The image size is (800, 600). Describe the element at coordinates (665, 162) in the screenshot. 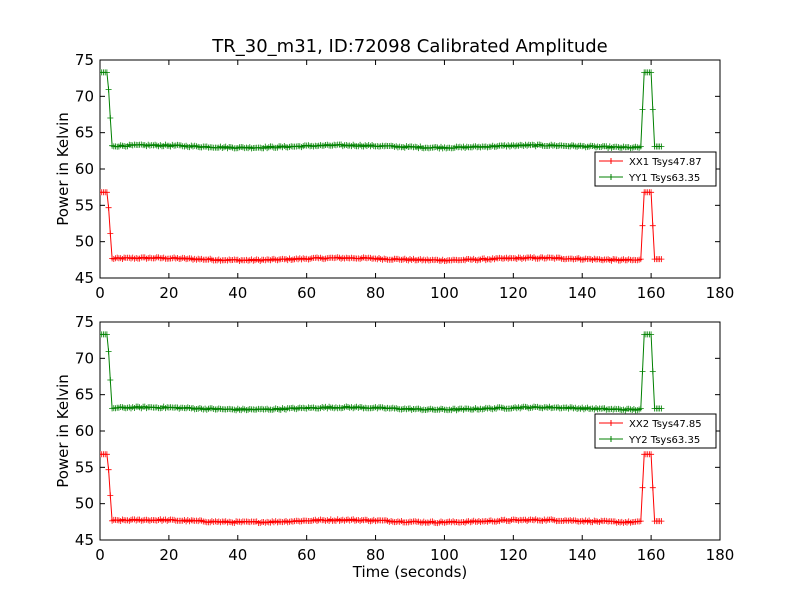

I see `legend-label: XX1 Tsys47.87` at that location.